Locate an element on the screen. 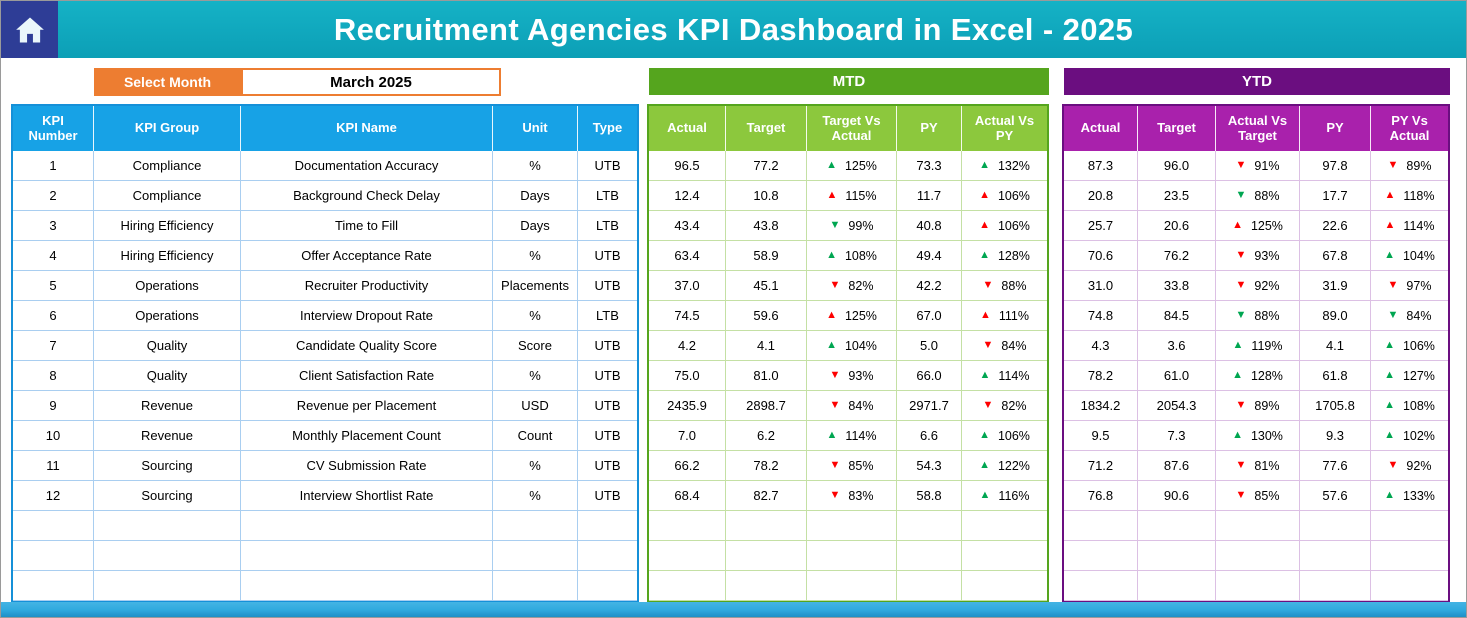 This screenshot has width=1467, height=618. mtd-actual-vs-py: ▲ 106% is located at coordinates (1004, 436).